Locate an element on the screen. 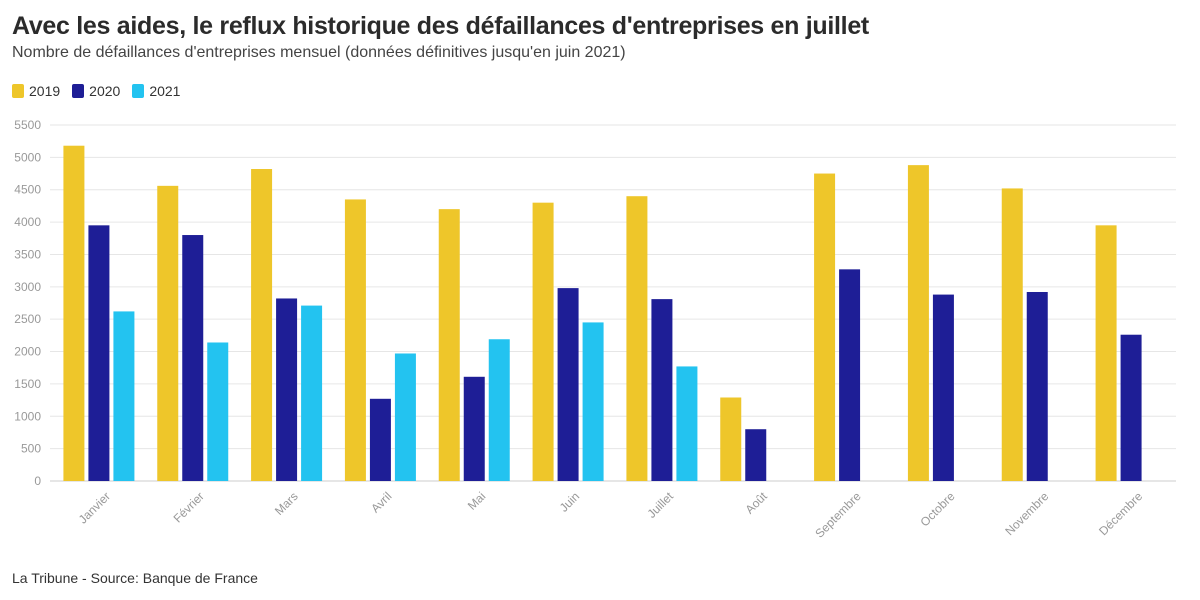  x-tick-label: Avril is located at coordinates (381, 502).